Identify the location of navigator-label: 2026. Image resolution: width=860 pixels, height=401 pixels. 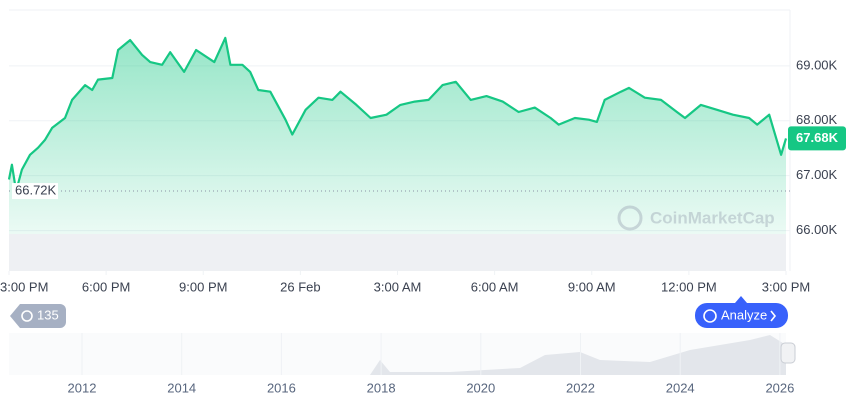
(779, 387).